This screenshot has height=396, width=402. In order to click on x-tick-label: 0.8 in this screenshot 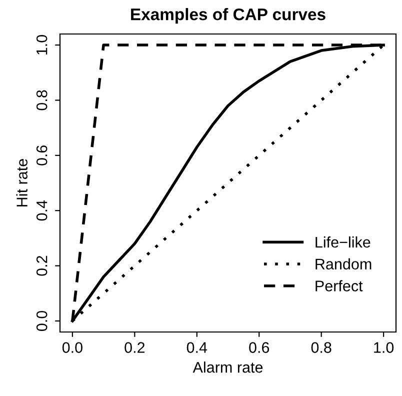, I will do `click(321, 347)`.